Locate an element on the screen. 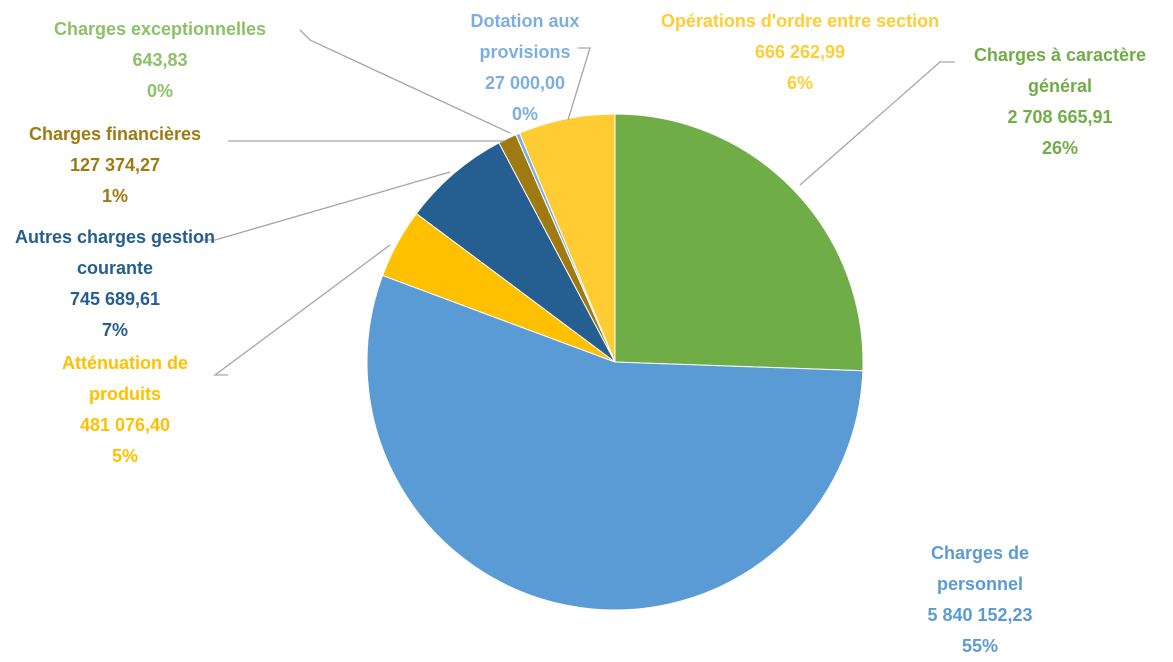 This screenshot has width=1173, height=662. label-value: 643,83 is located at coordinates (160, 60).